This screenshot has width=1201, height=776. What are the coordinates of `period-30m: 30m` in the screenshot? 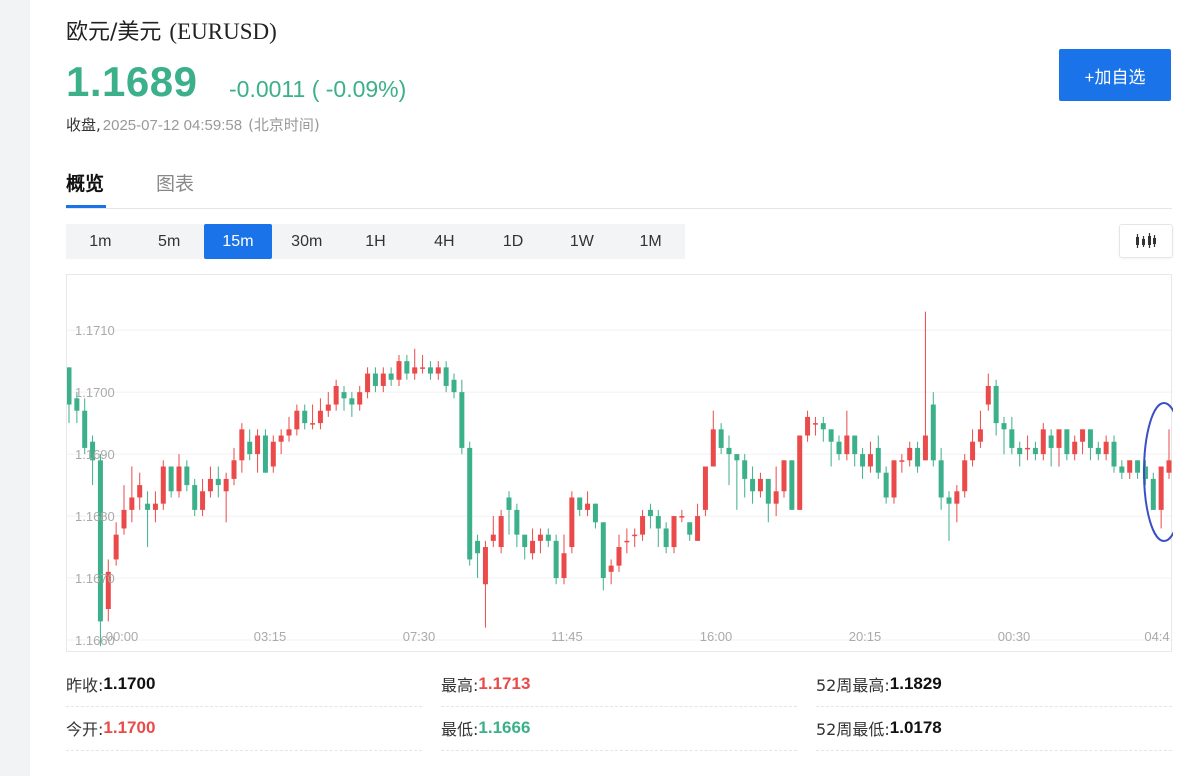 It's located at (307, 241).